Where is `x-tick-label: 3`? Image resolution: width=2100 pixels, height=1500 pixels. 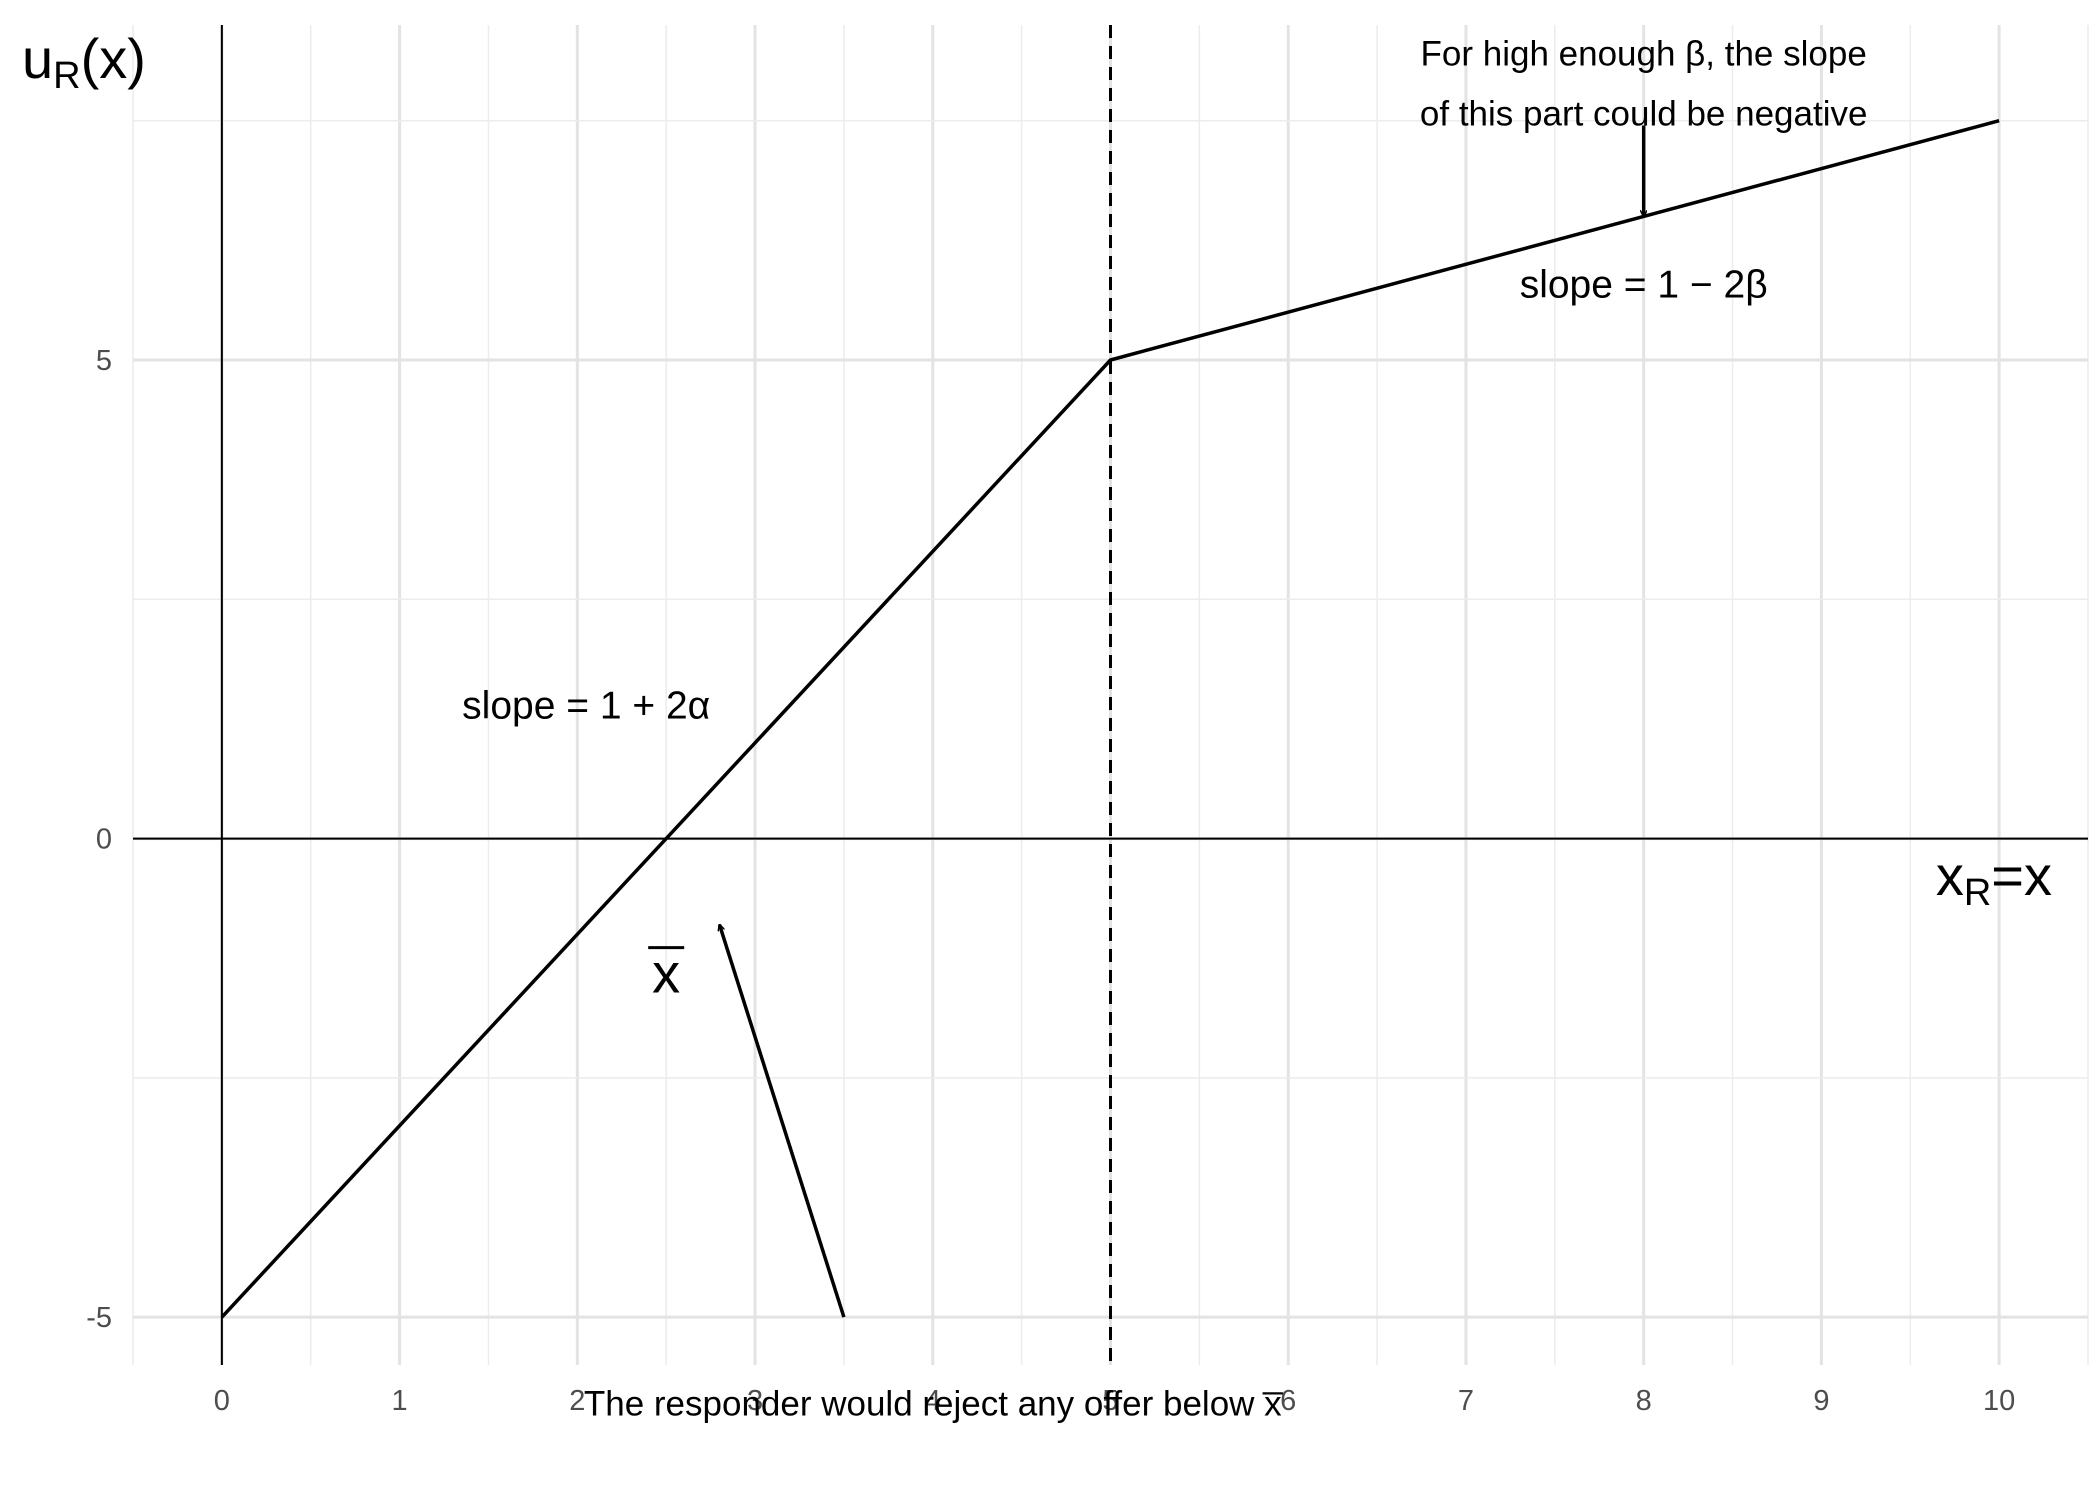
x-tick-label: 3 is located at coordinates (755, 1401).